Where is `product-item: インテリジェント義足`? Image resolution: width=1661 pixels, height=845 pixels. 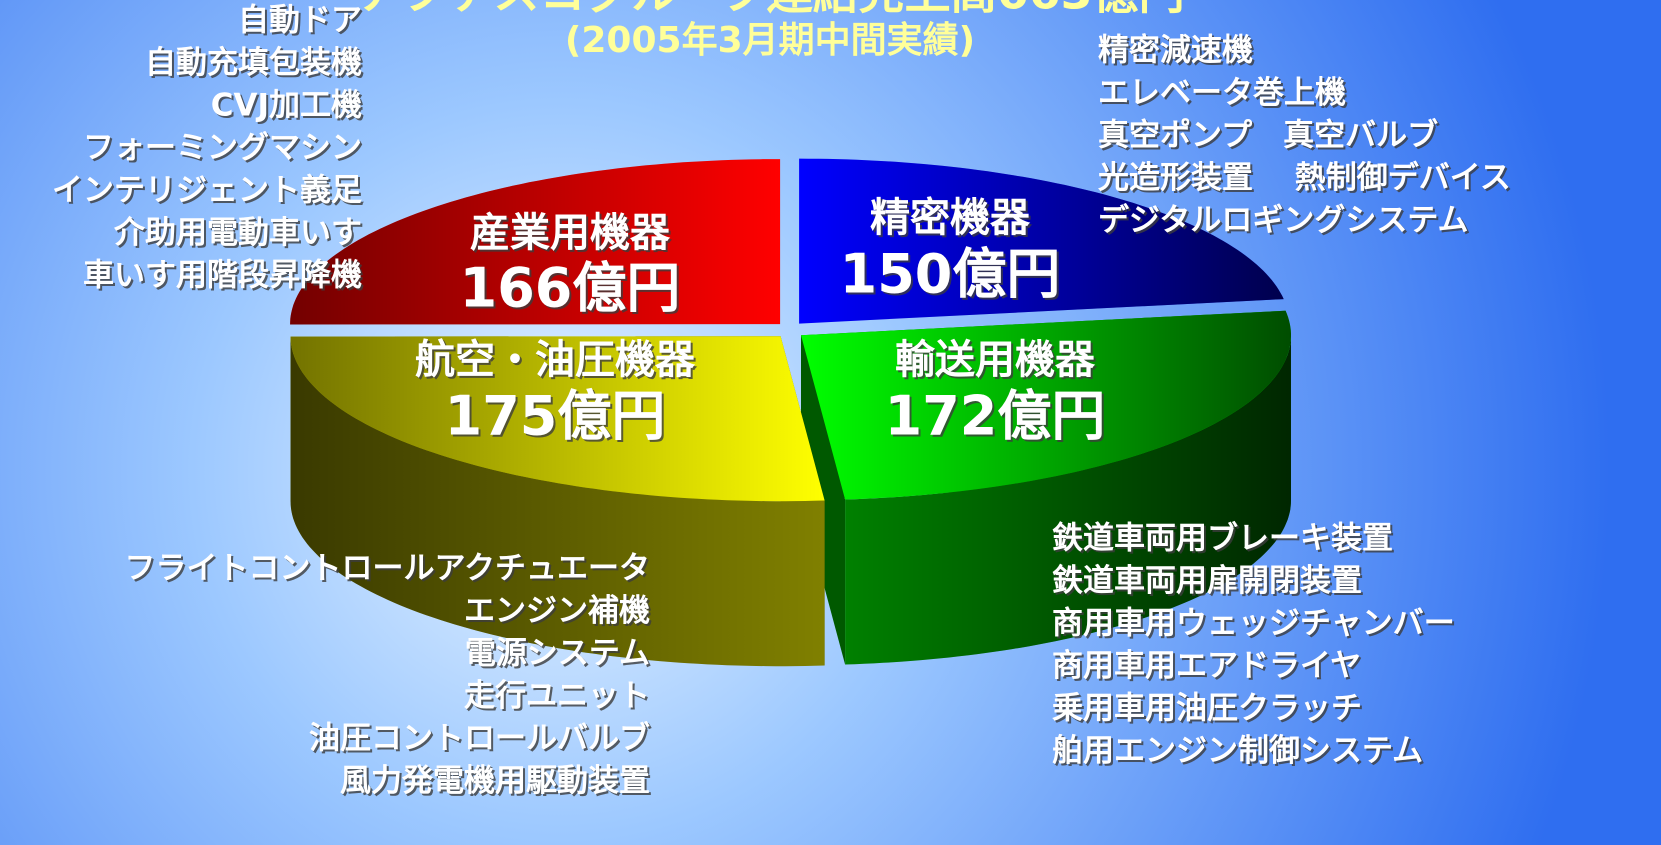
product-item: インテリジェント義足 is located at coordinates (207, 191).